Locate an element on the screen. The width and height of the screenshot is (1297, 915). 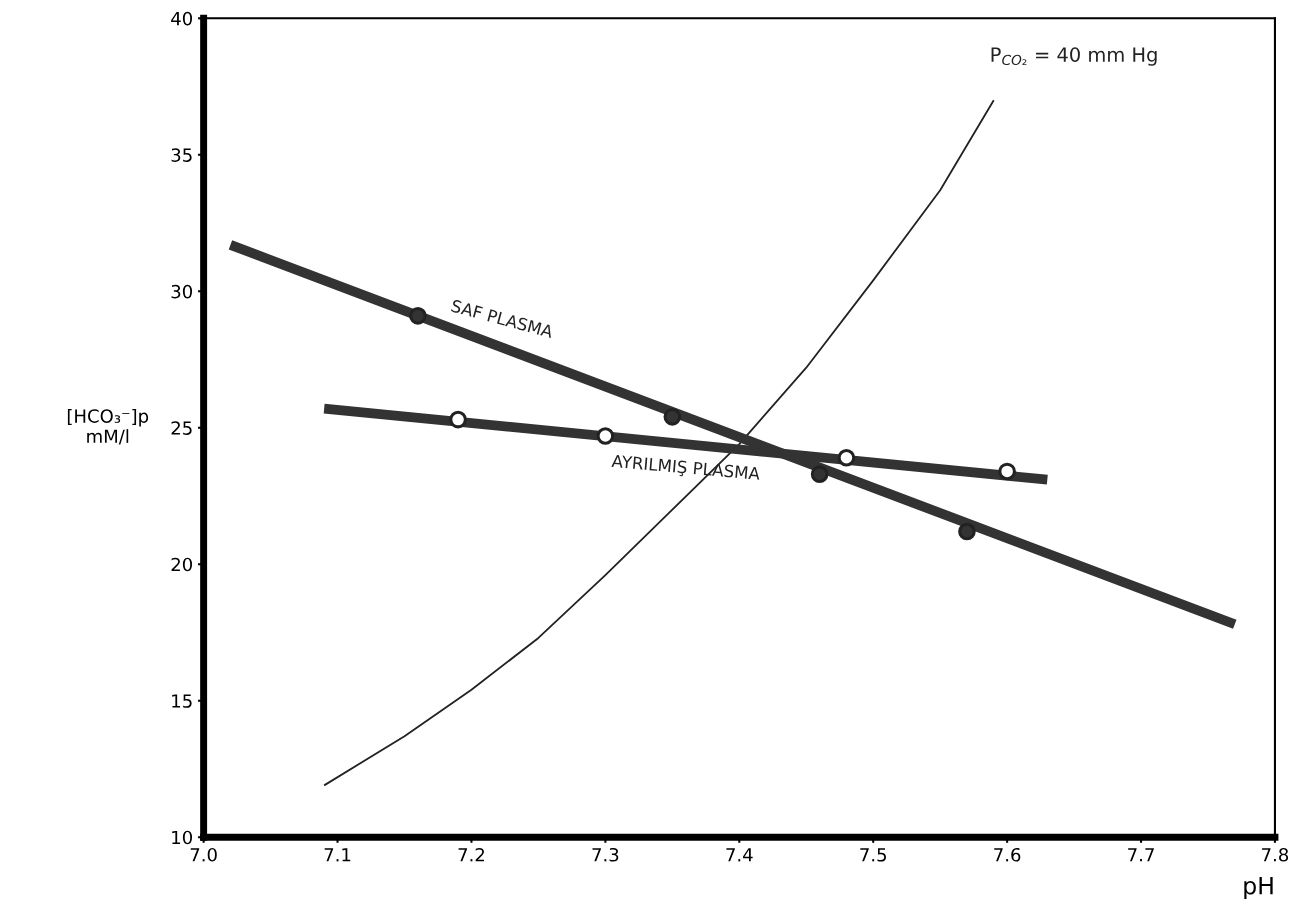
y-tick-label: 15 is located at coordinates (182, 701).